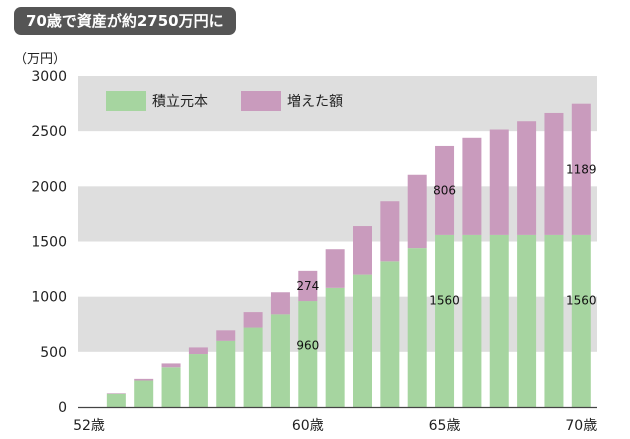 The width and height of the screenshot is (630, 439). I want to click on x-tick-label: 60歳, so click(308, 426).